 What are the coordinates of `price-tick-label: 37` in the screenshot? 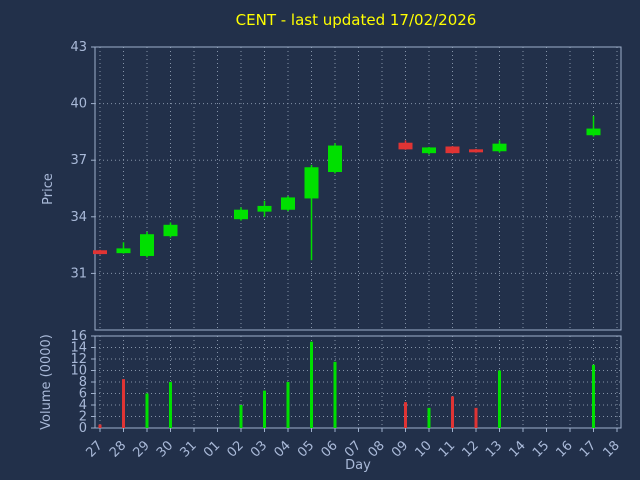 It's located at (78, 160).